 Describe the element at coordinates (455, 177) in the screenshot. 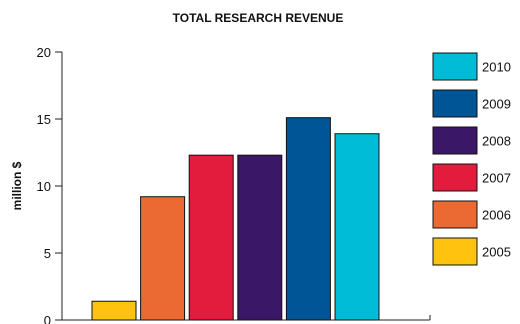

I see `legend-swatch-2007` at that location.